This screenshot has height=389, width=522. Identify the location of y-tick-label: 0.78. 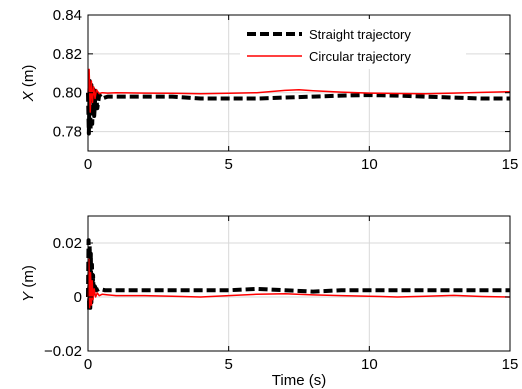
(67, 132).